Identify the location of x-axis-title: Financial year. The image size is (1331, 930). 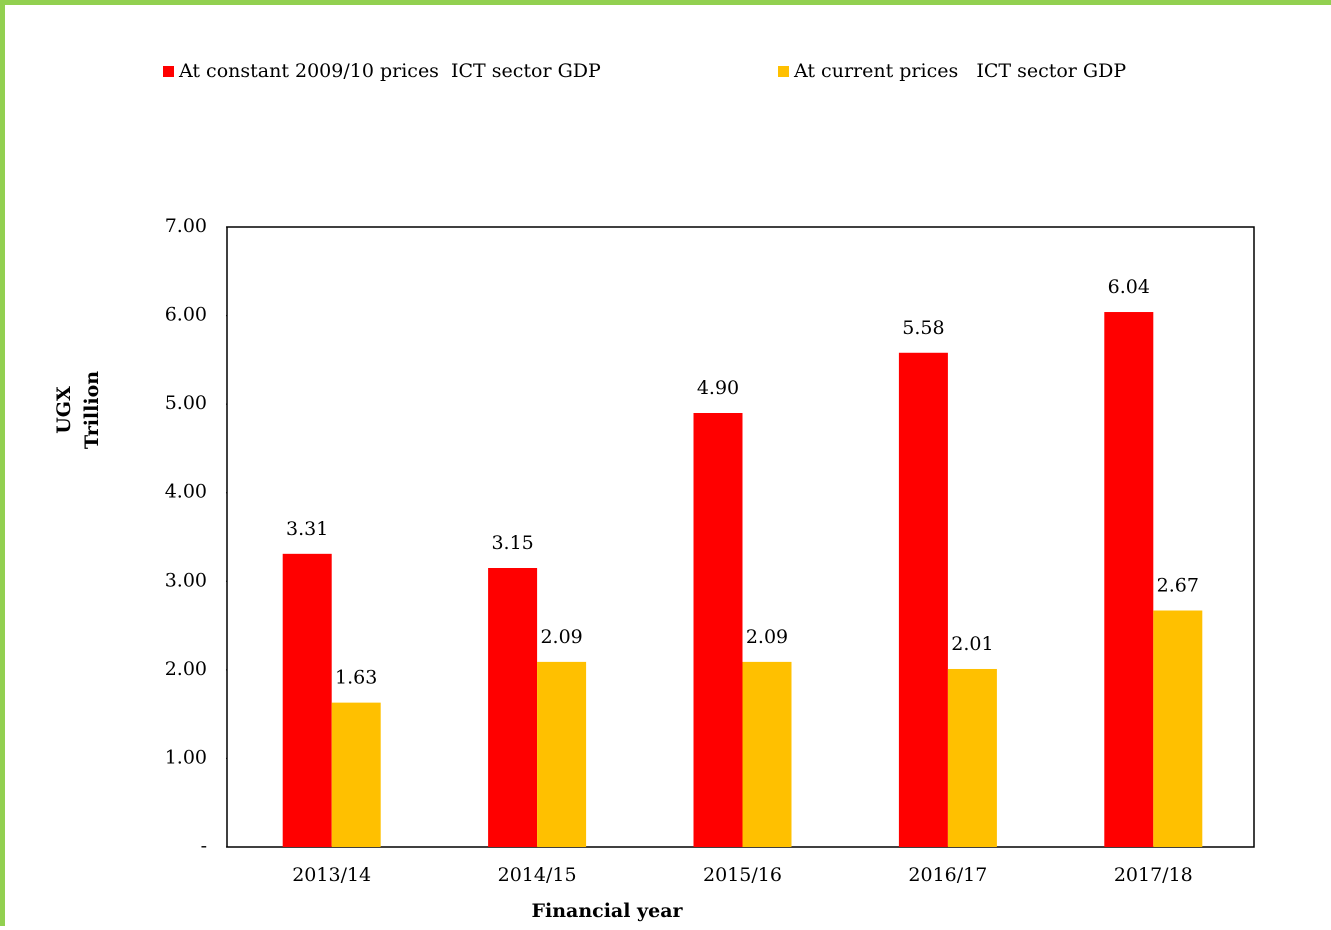
(607, 911).